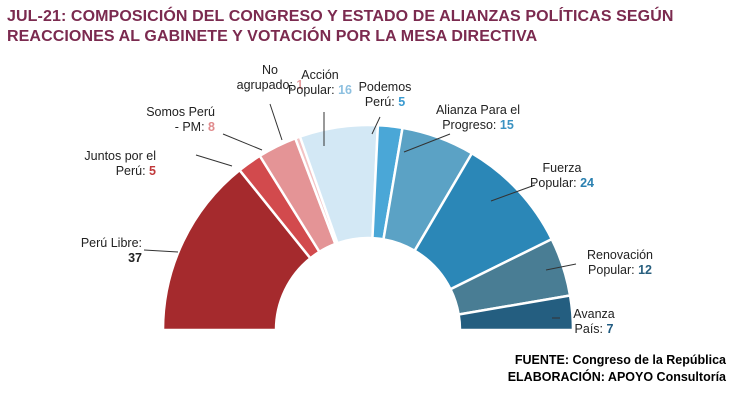  What do you see at coordinates (270, 70) in the screenshot?
I see `label-text-no-agrupado: No` at bounding box center [270, 70].